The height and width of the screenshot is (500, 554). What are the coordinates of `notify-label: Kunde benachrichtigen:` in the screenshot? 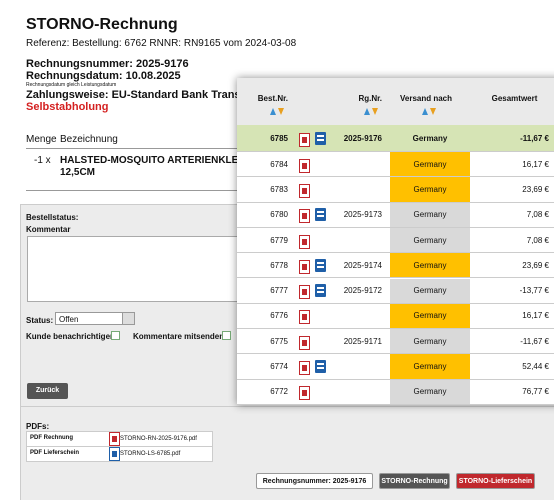 It's located at (72, 336).